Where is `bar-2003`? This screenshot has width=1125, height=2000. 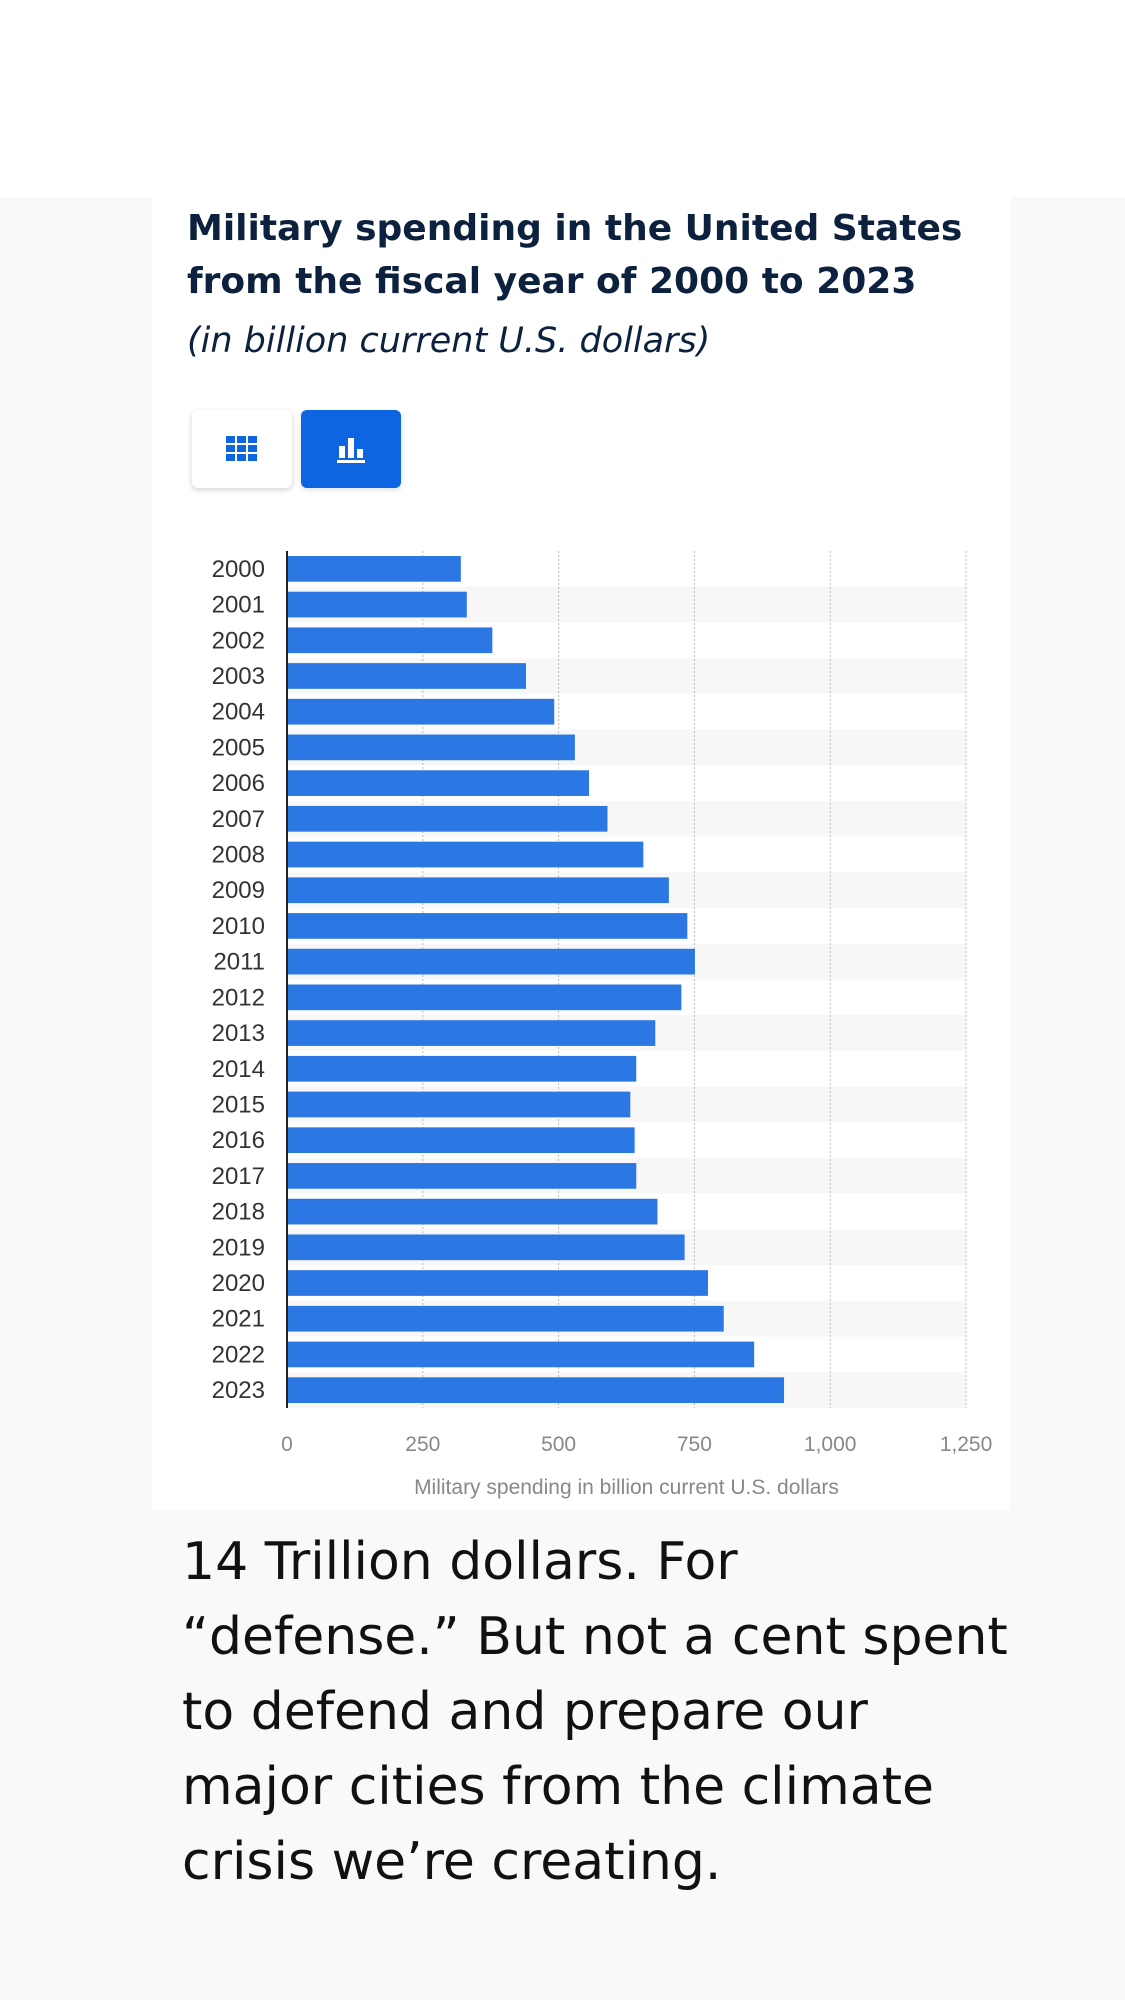
bar-2003 is located at coordinates (407, 676).